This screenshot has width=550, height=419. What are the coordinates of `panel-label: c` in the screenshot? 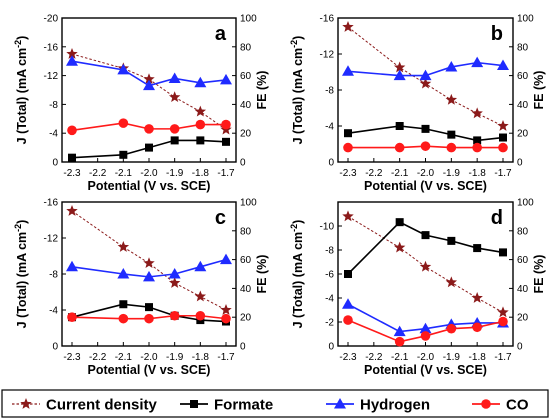 It's located at (220, 218).